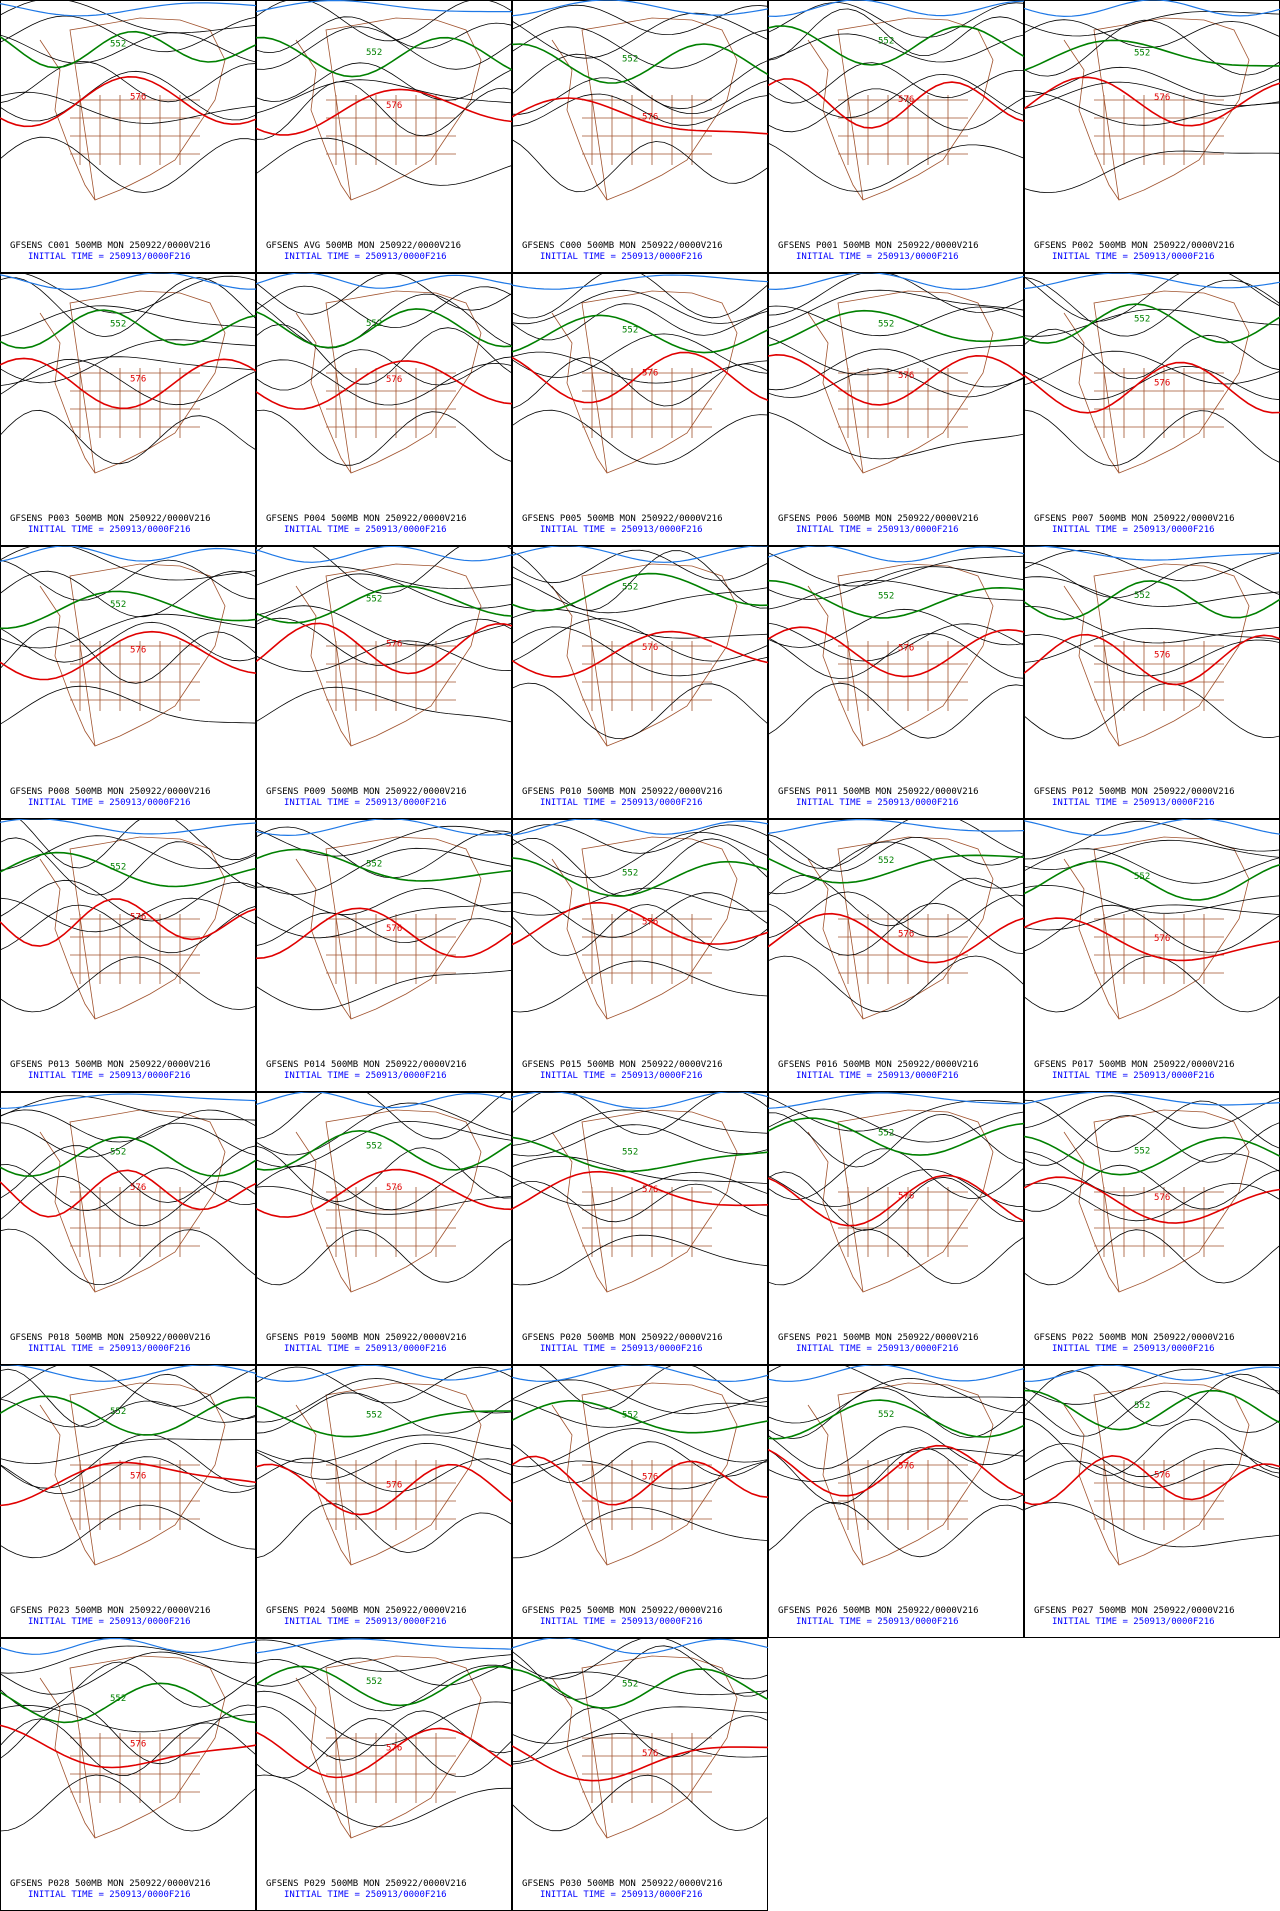  Describe the element at coordinates (110, 1611) in the screenshot. I see `panel-title: GFSENS P023 500MB MON 250922/0000V216` at that location.